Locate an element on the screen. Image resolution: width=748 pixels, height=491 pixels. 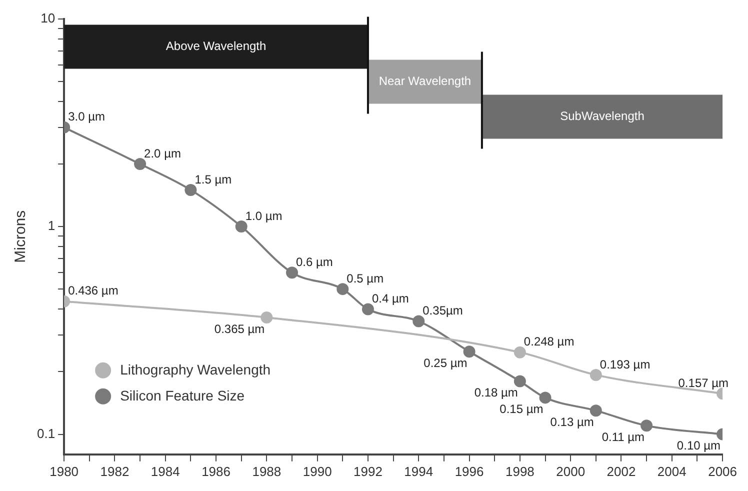
x-tick-label: 2000 is located at coordinates (571, 471).